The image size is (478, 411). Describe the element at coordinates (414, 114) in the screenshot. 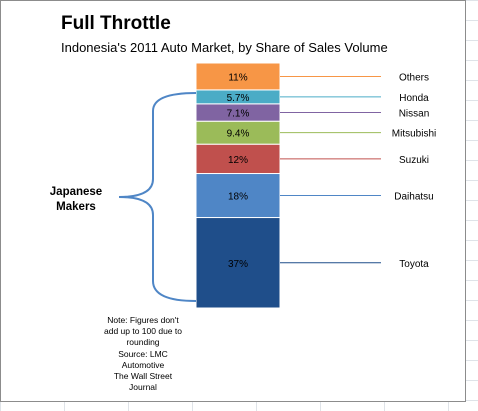

I see `category-label-nissan: Nissan` at that location.